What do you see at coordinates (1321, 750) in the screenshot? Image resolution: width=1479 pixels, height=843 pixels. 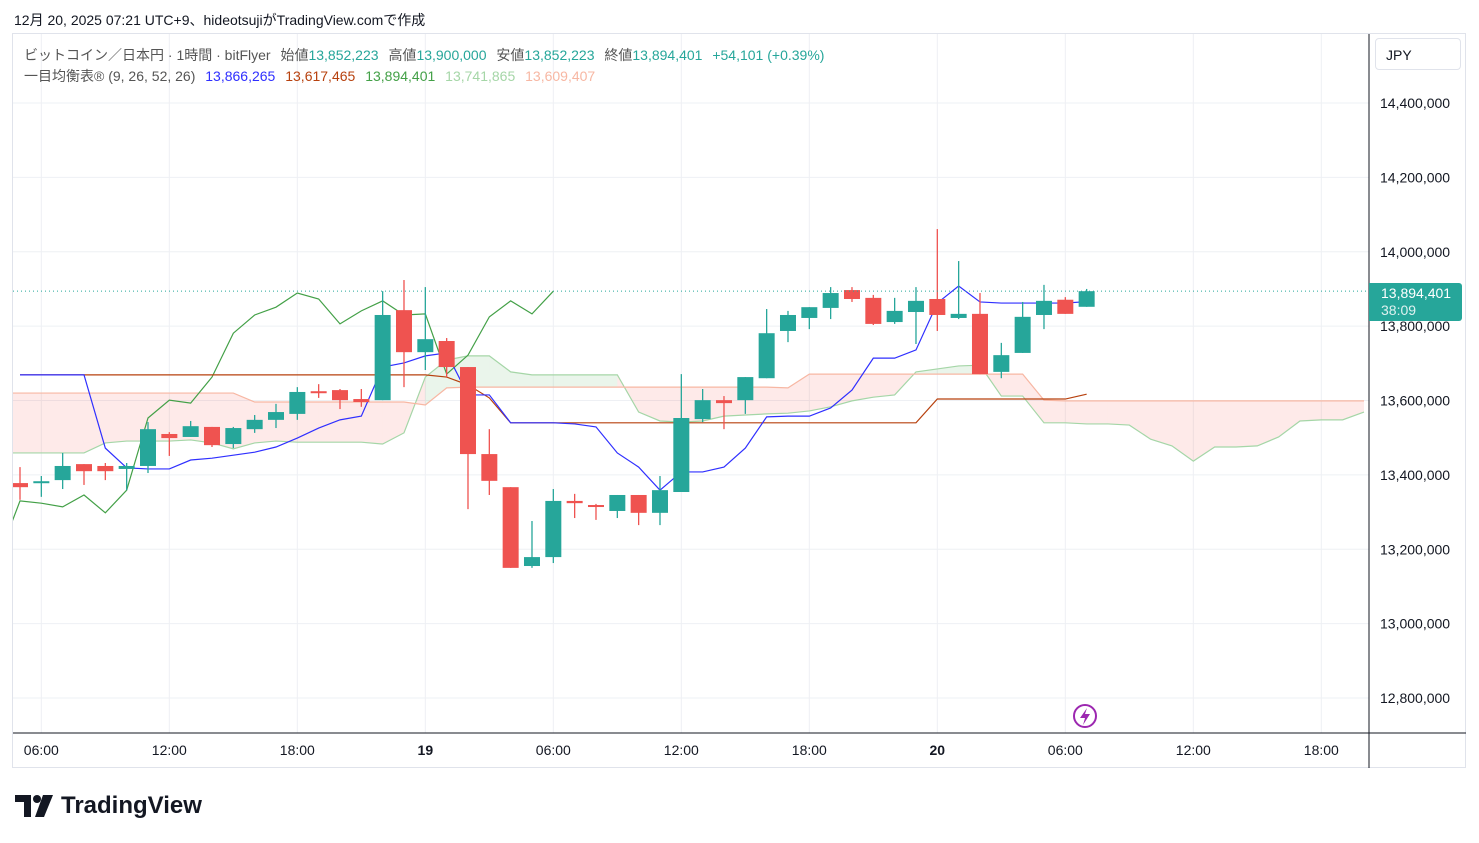 I see `time-tick-label: 18:00` at bounding box center [1321, 750].